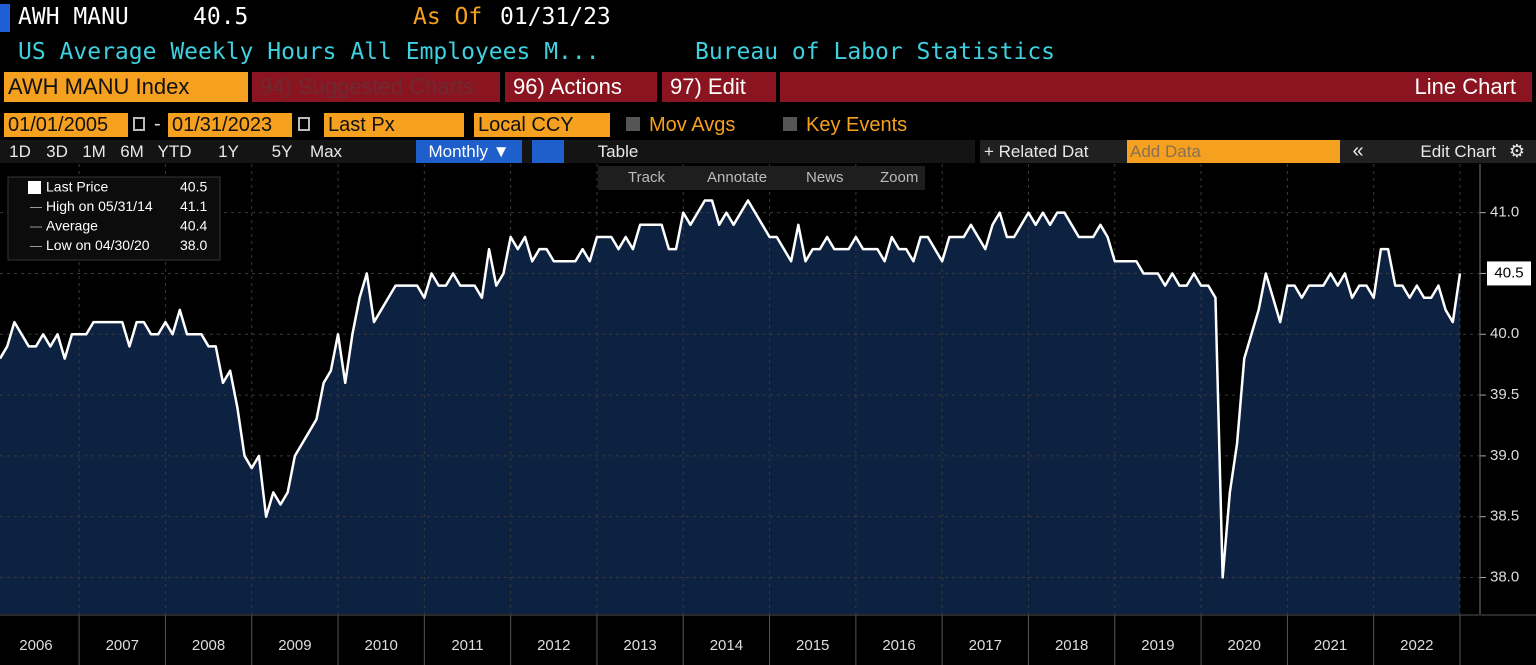 The width and height of the screenshot is (1536, 665). Describe the element at coordinates (857, 125) in the screenshot. I see `key-events: Key Events` at that location.